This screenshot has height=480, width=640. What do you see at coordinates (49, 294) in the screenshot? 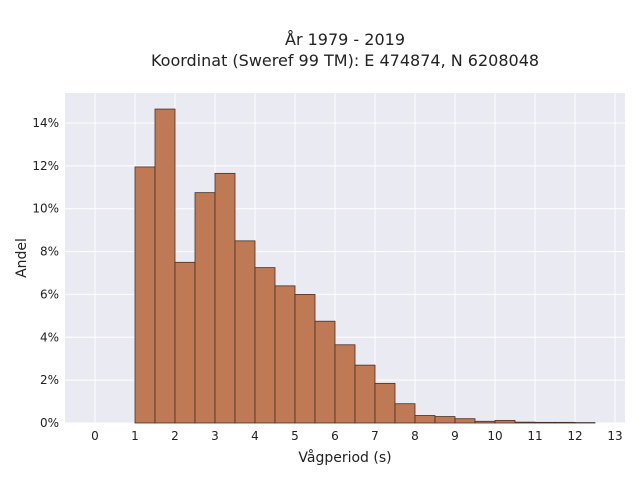
I see `y-tick-label: 6%` at bounding box center [49, 294].